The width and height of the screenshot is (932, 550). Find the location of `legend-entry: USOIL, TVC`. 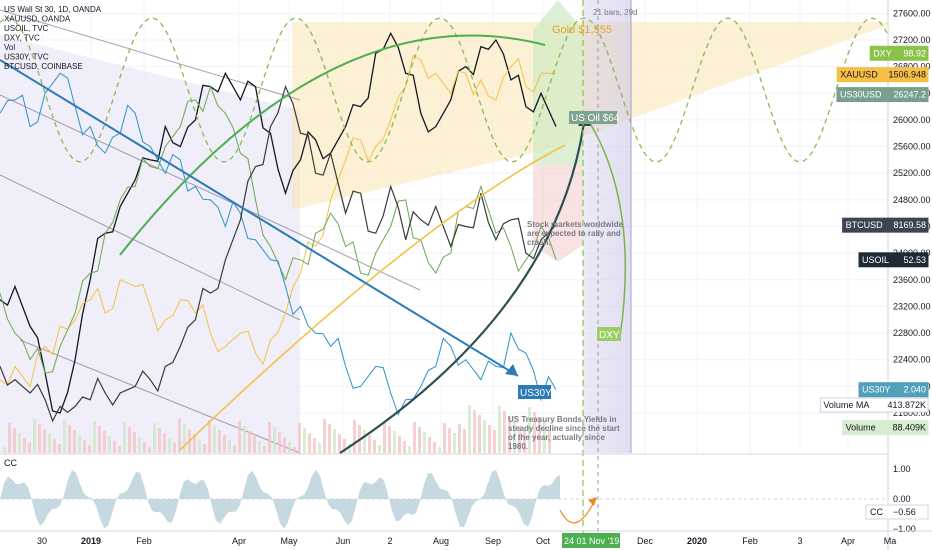

legend-entry: USOIL, TVC is located at coordinates (26, 28).